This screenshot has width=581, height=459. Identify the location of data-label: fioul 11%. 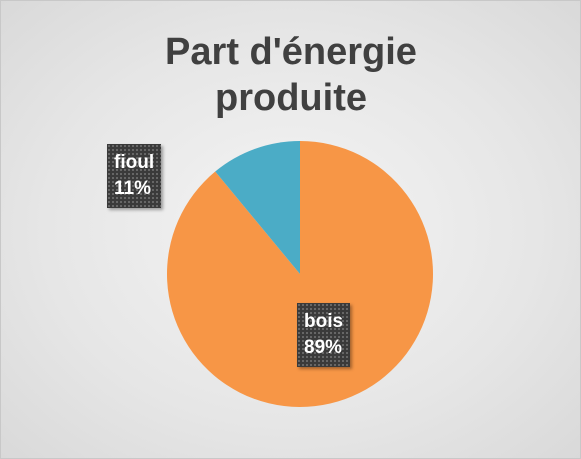
(134, 176).